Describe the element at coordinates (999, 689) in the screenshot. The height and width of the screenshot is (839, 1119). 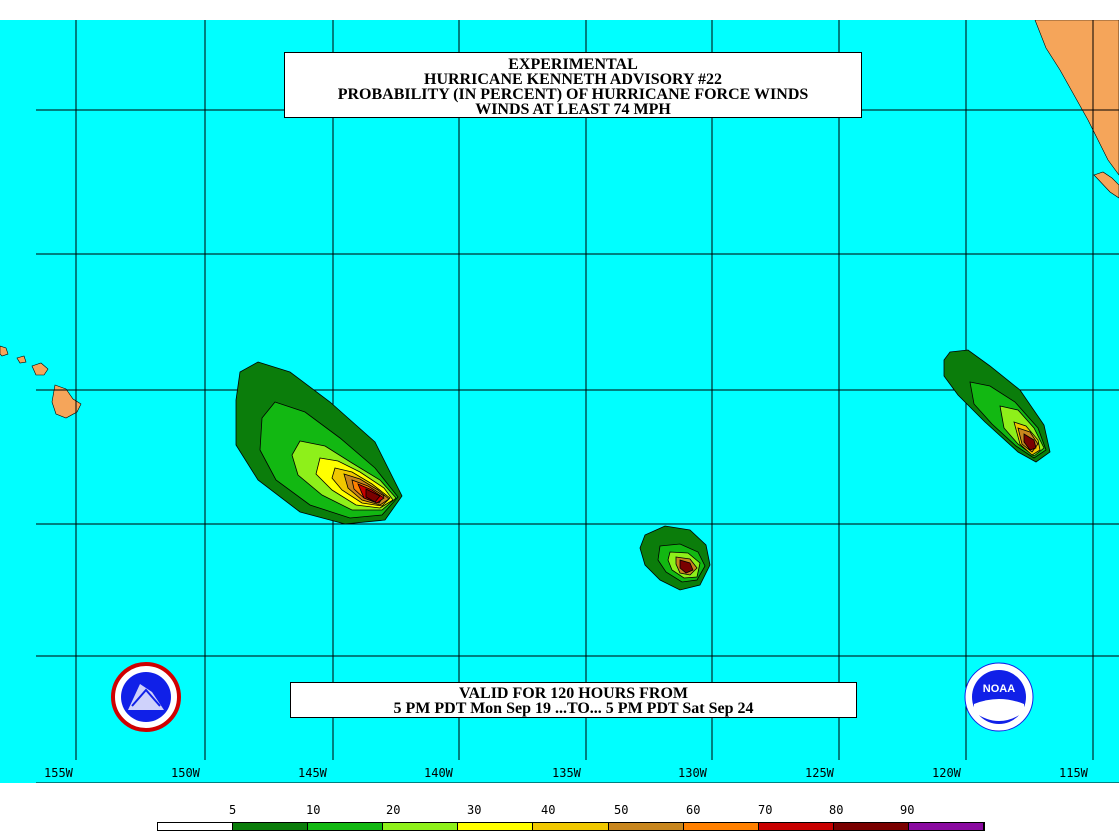
I see `svg-text: NOAA` at that location.